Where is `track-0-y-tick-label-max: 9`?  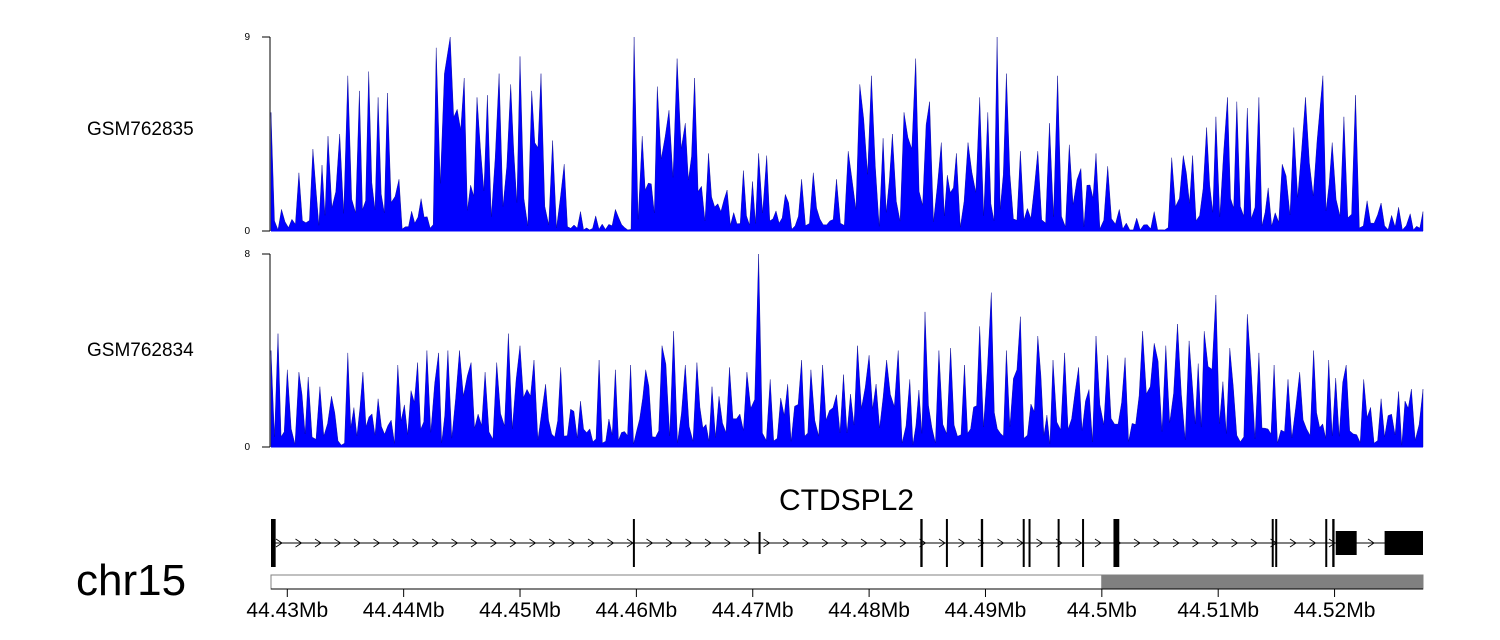 track-0-y-tick-label-max: 9 is located at coordinates (247, 37).